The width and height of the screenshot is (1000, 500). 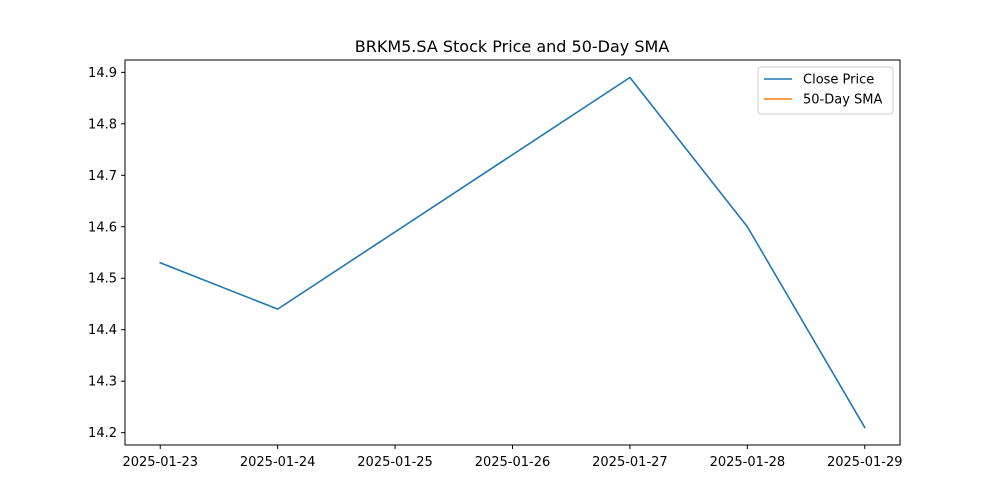 I want to click on legend: Close Price 50-Day SMA, so click(x=825, y=90).